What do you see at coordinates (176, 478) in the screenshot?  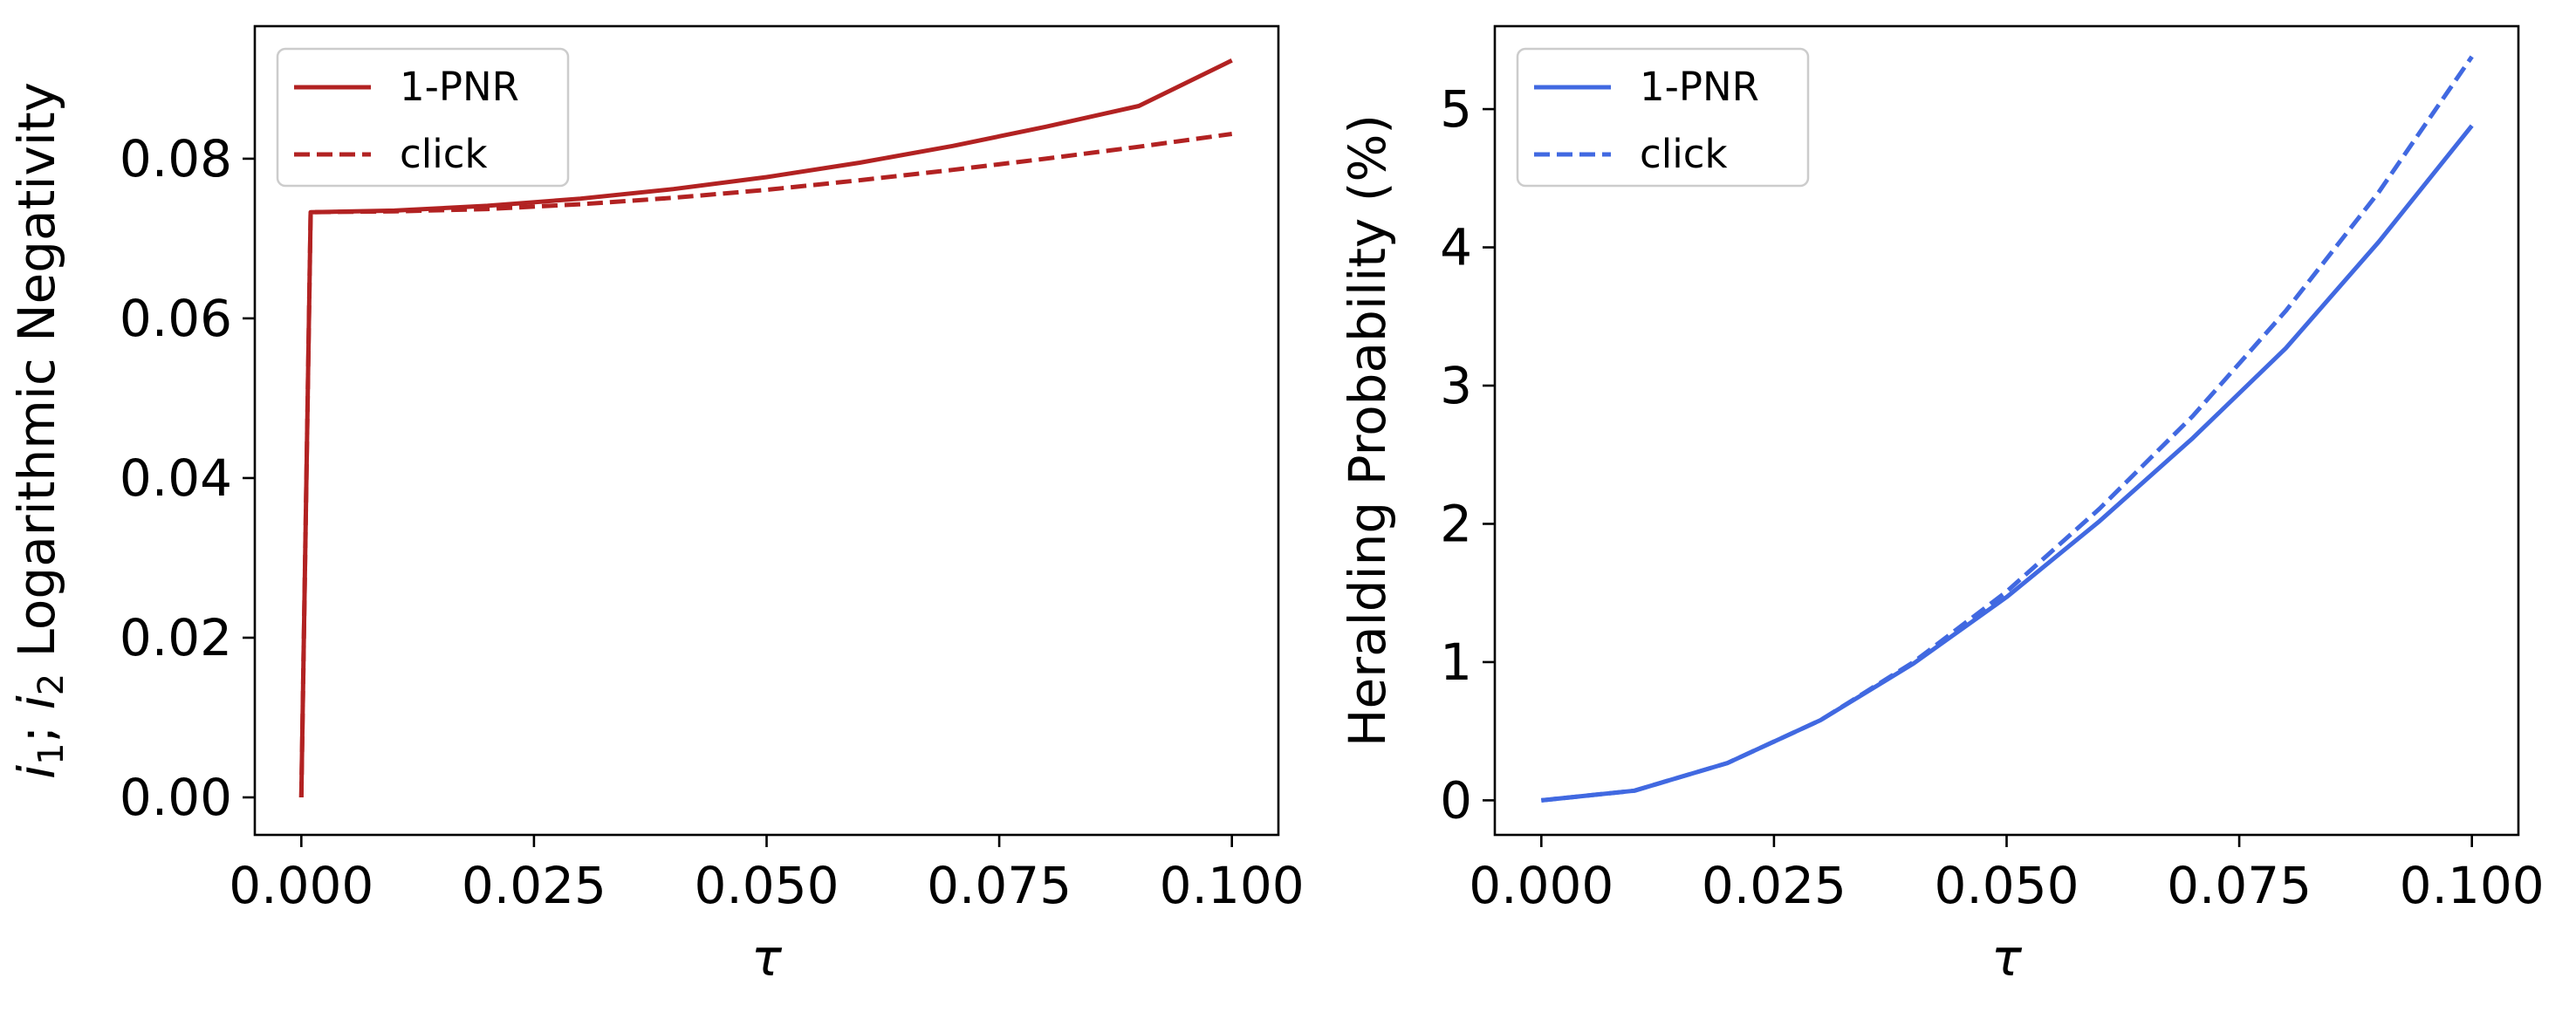 I see `y-tick-label: 0.04` at bounding box center [176, 478].